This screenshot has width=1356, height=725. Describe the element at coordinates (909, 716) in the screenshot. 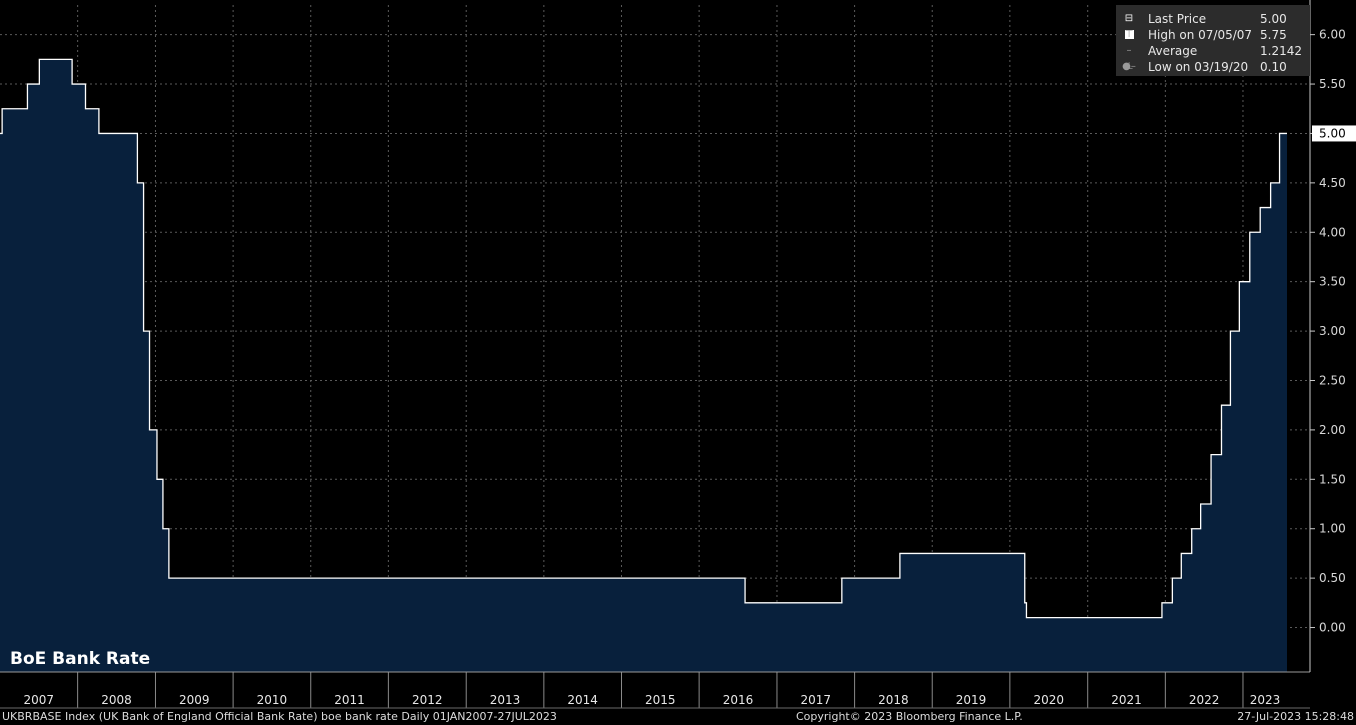

I see `footer-copyright: Copyright© 2023 Bloomberg Finance L.P.` at that location.